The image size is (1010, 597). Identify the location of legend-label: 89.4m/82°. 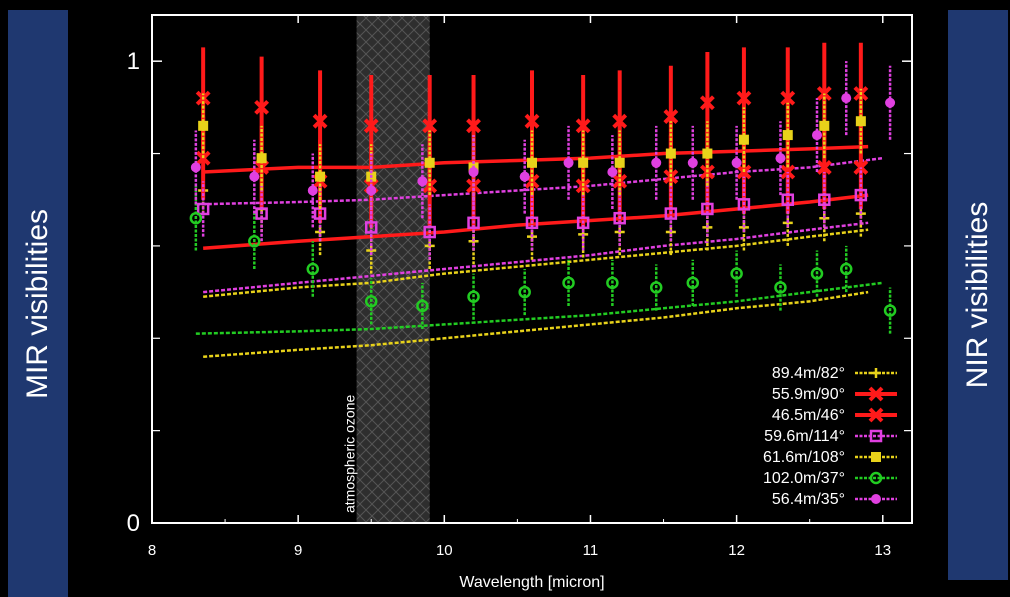
(808, 373).